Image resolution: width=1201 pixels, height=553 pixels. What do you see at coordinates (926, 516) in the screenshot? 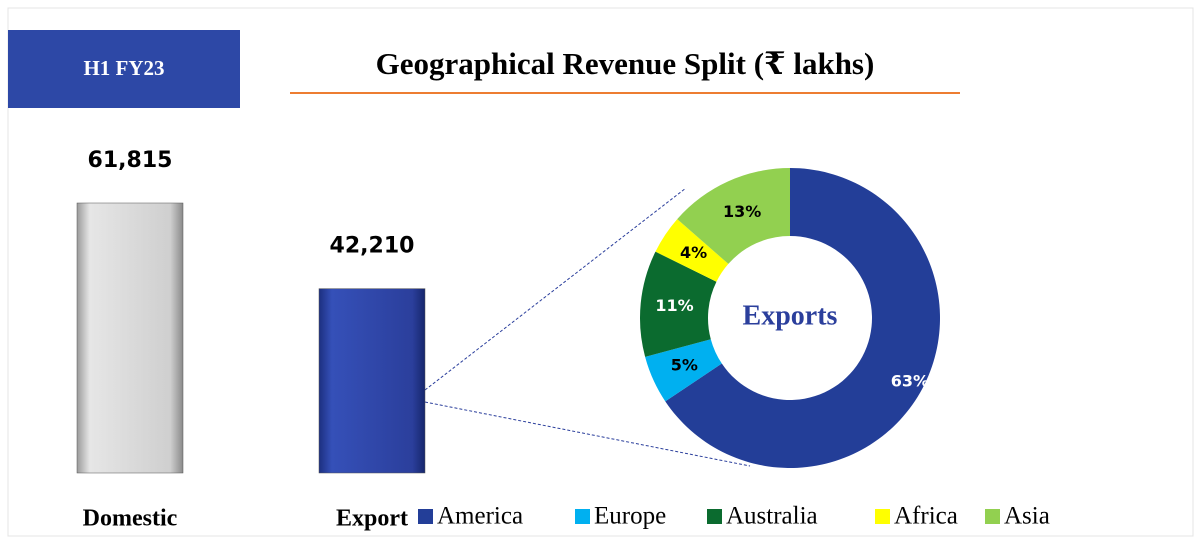
I see `legend-label: Africa` at bounding box center [926, 516].